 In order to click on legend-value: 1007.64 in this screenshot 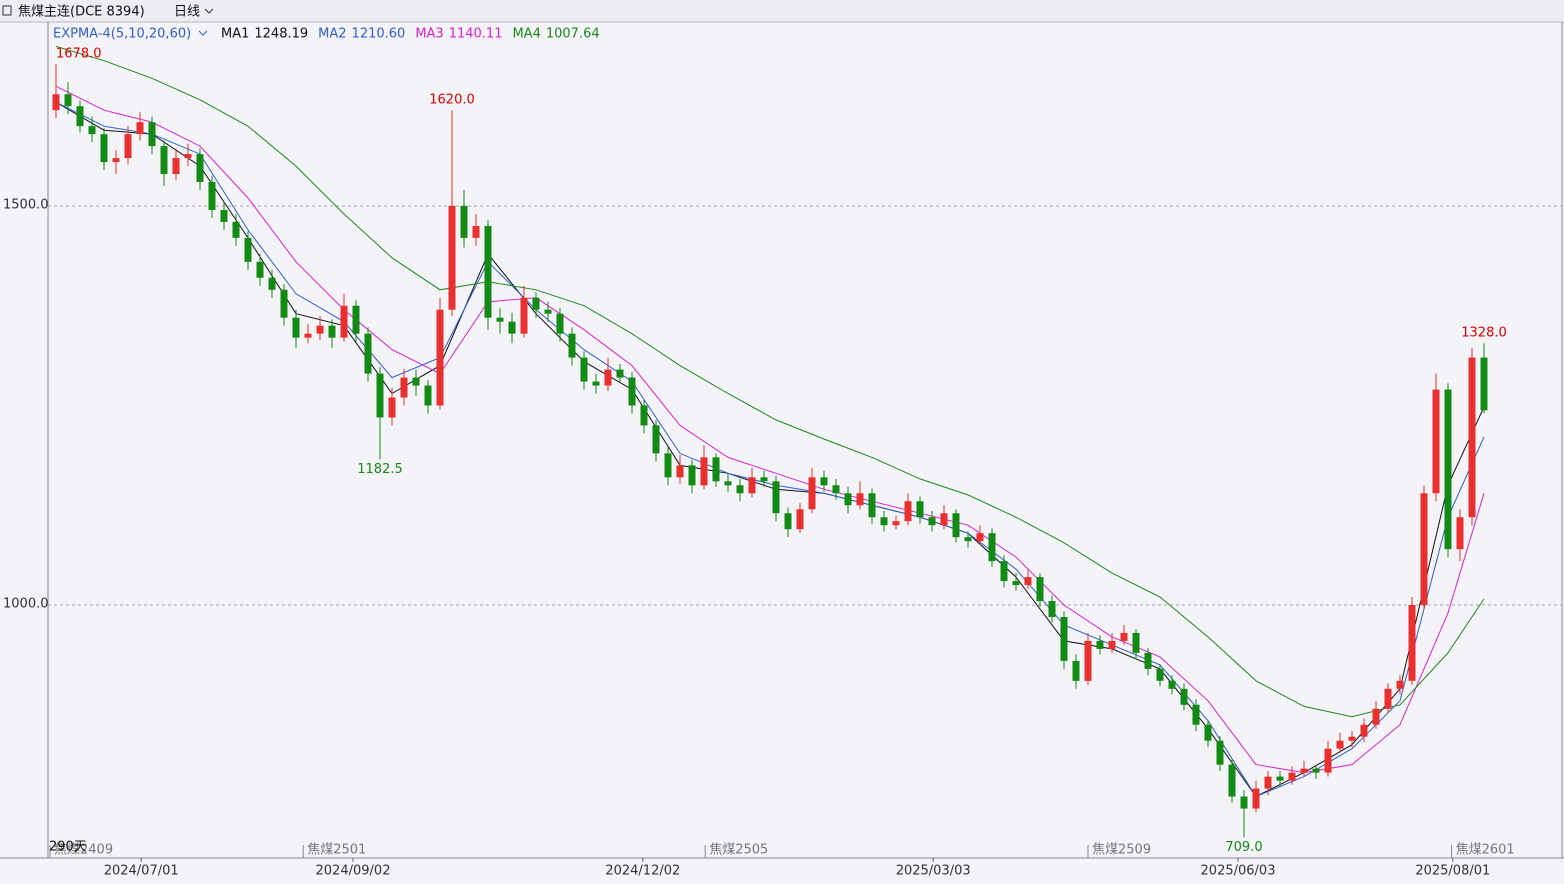, I will do `click(573, 34)`.